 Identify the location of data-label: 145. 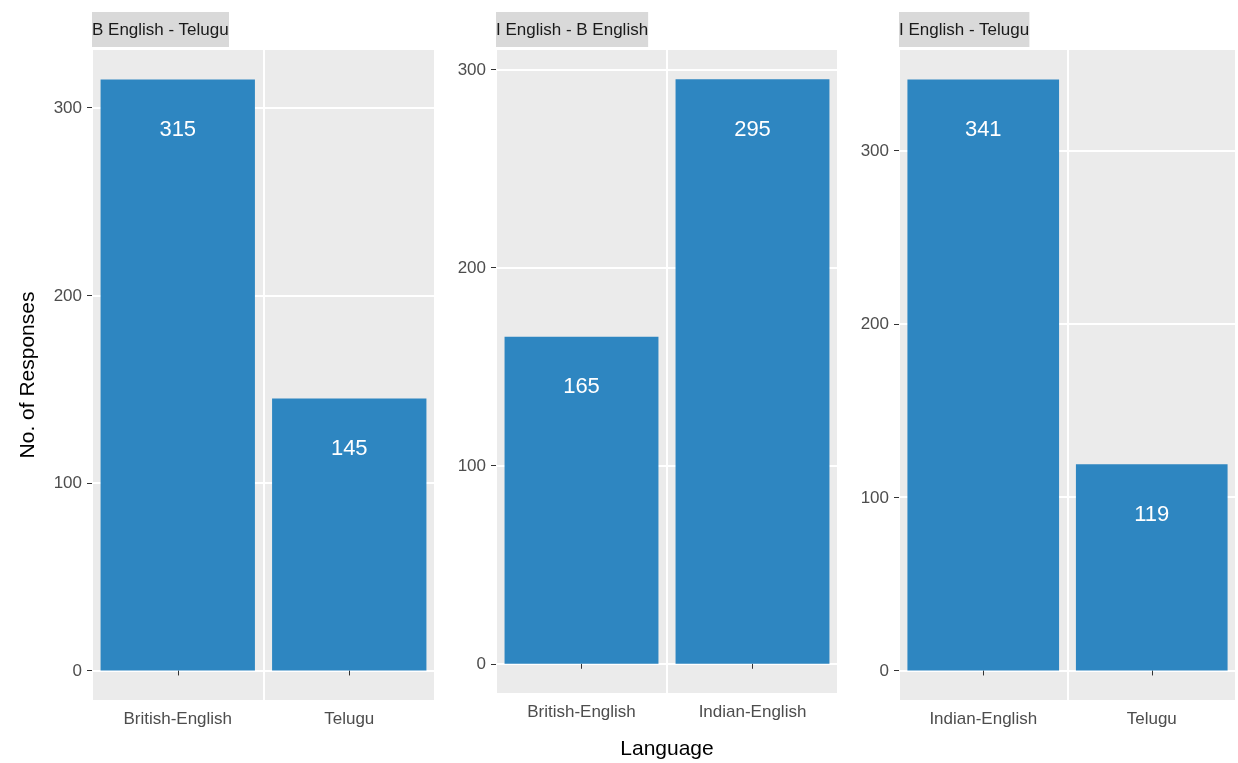
(349, 447).